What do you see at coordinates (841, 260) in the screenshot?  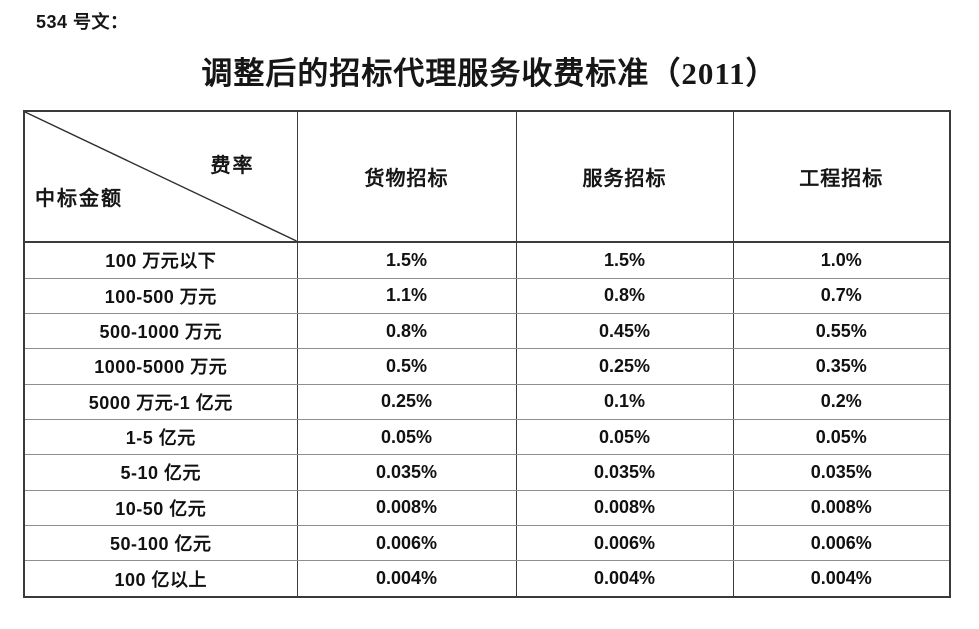 I see `rate-value: 1.0%` at bounding box center [841, 260].